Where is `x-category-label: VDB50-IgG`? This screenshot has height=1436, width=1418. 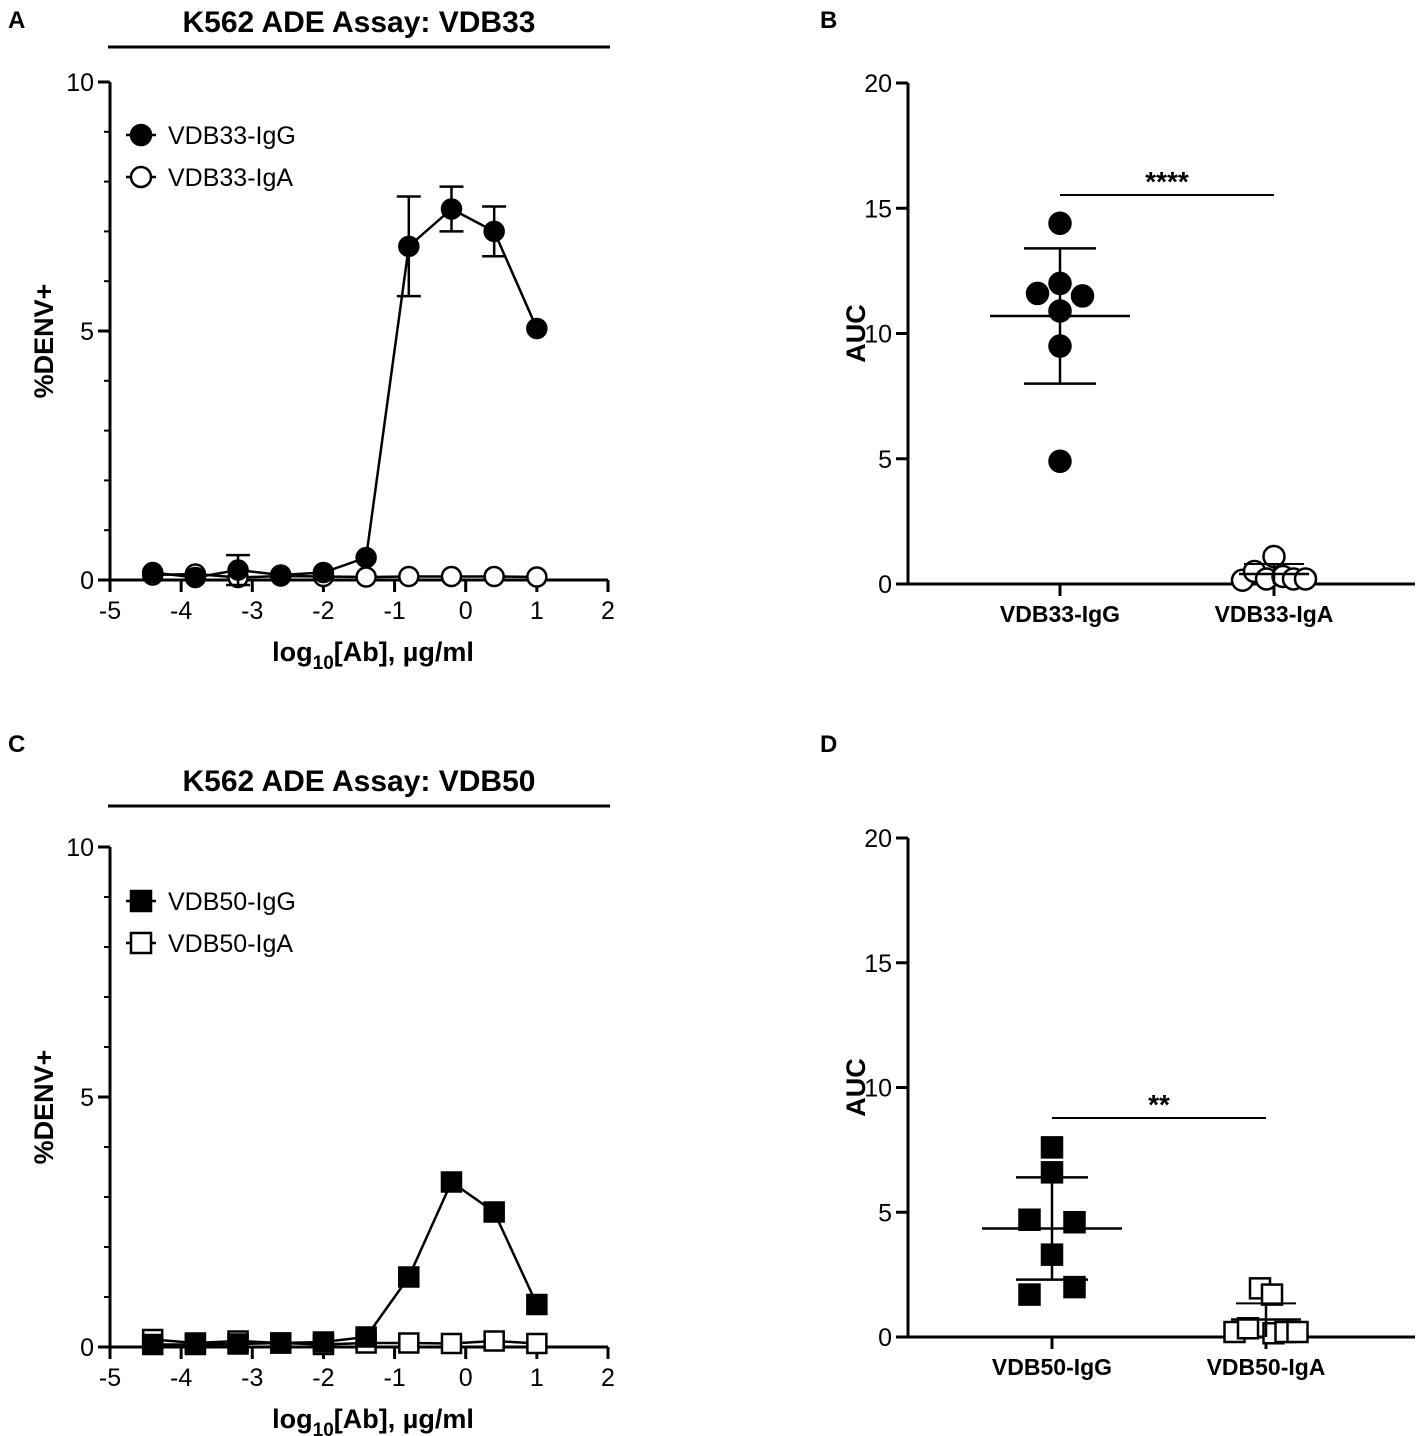 x-category-label: VDB50-IgG is located at coordinates (1052, 1367).